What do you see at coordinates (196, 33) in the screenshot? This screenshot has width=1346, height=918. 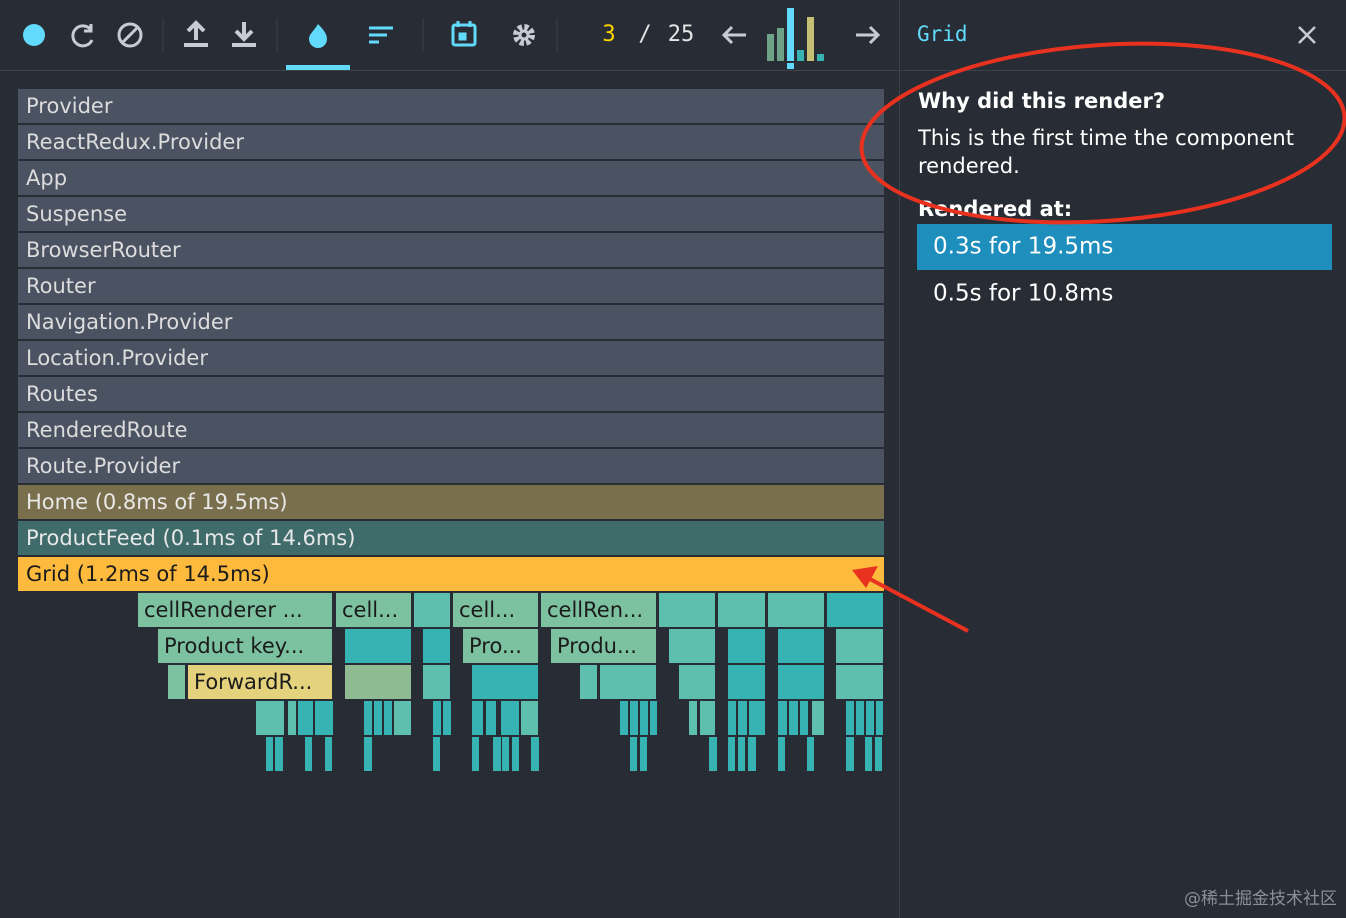 I see `load-button` at bounding box center [196, 33].